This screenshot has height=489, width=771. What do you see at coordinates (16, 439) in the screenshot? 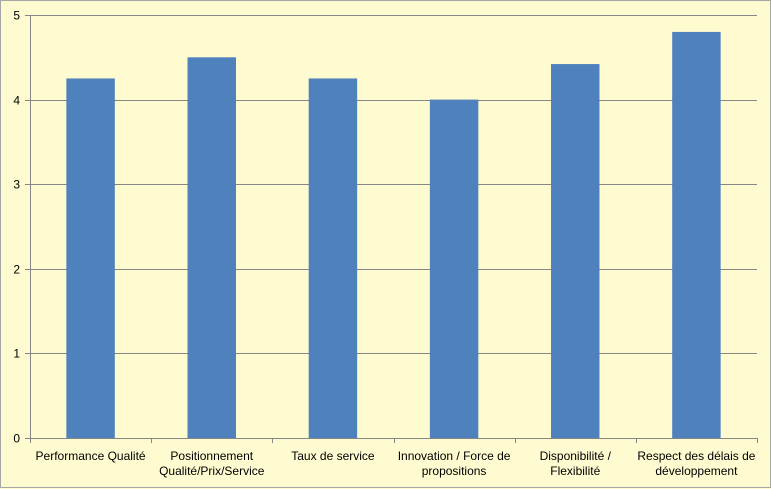
I see `y-tick-label: 0` at bounding box center [16, 439].